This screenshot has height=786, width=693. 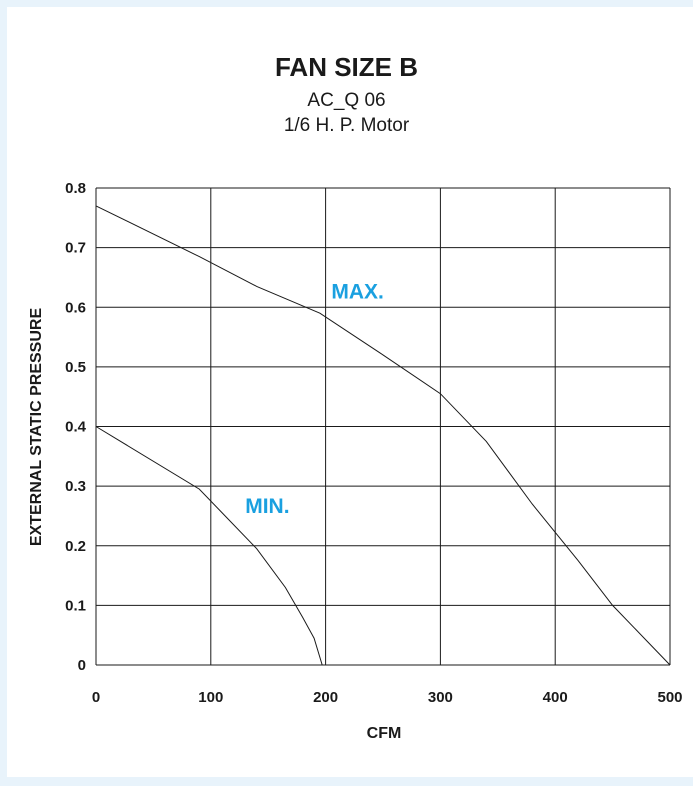 I want to click on x-tick-label: 500, so click(x=669, y=697).